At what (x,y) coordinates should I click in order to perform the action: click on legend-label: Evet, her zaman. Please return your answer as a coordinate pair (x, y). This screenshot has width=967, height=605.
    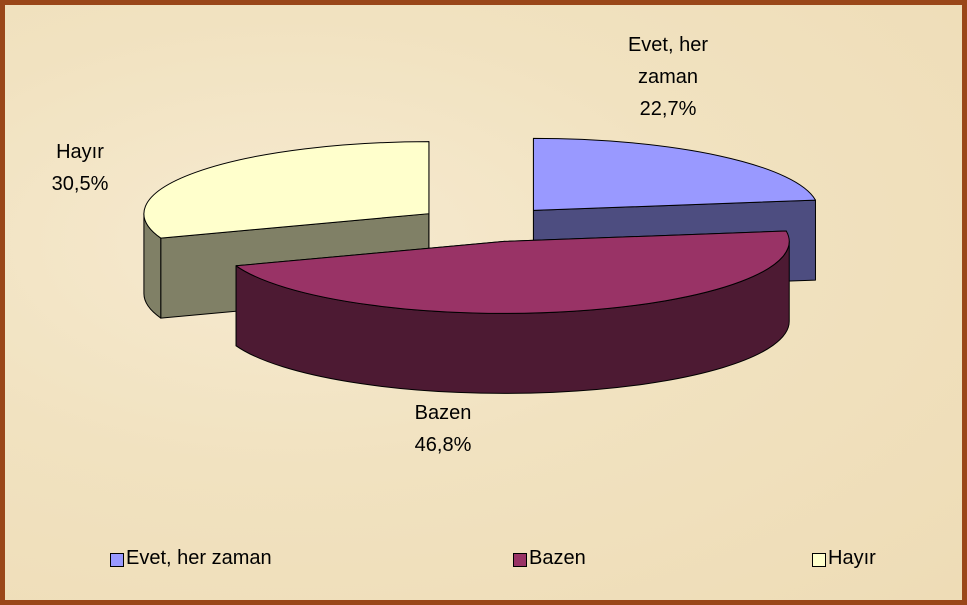
    Looking at the image, I should click on (199, 558).